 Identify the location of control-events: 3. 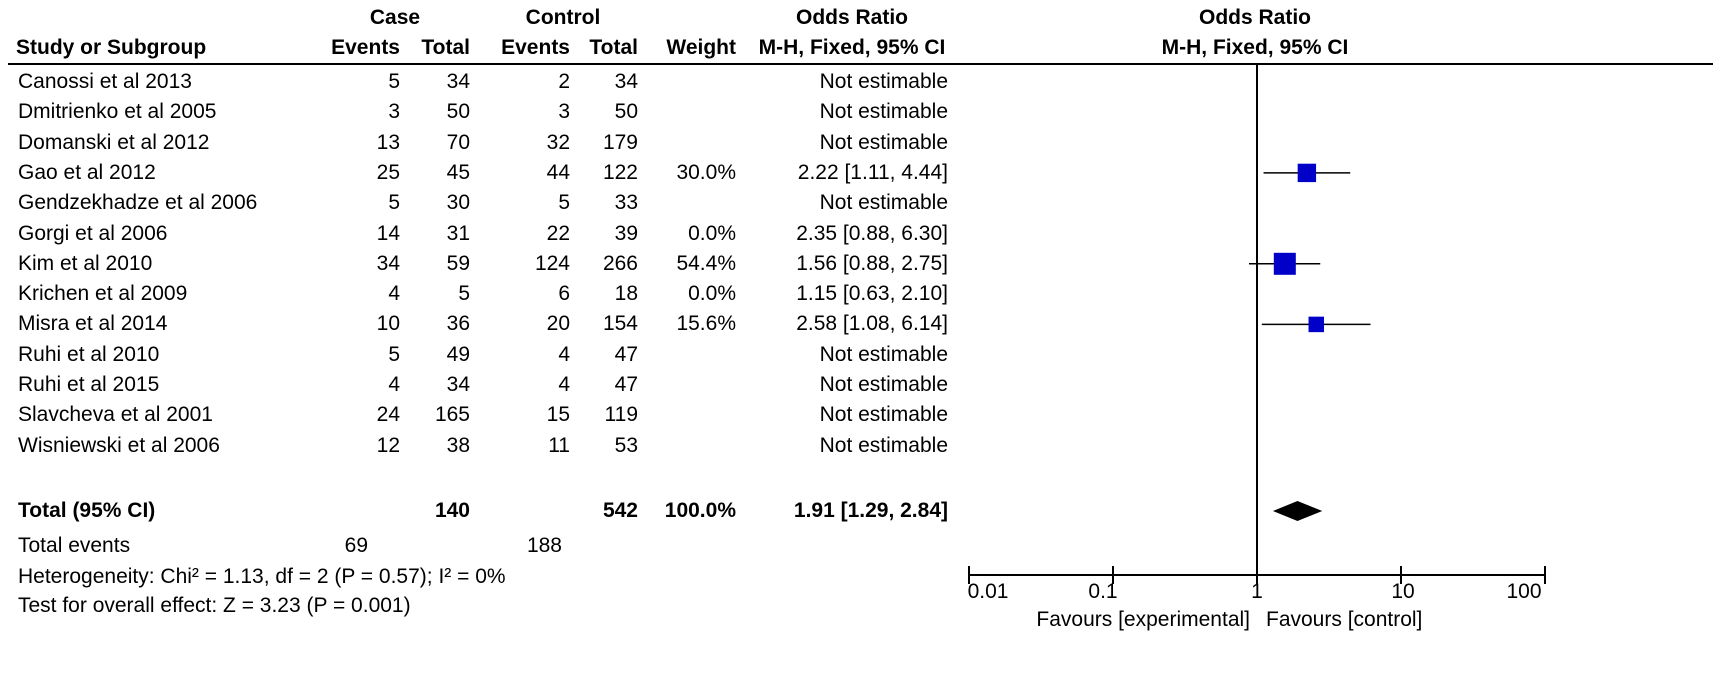
(564, 112).